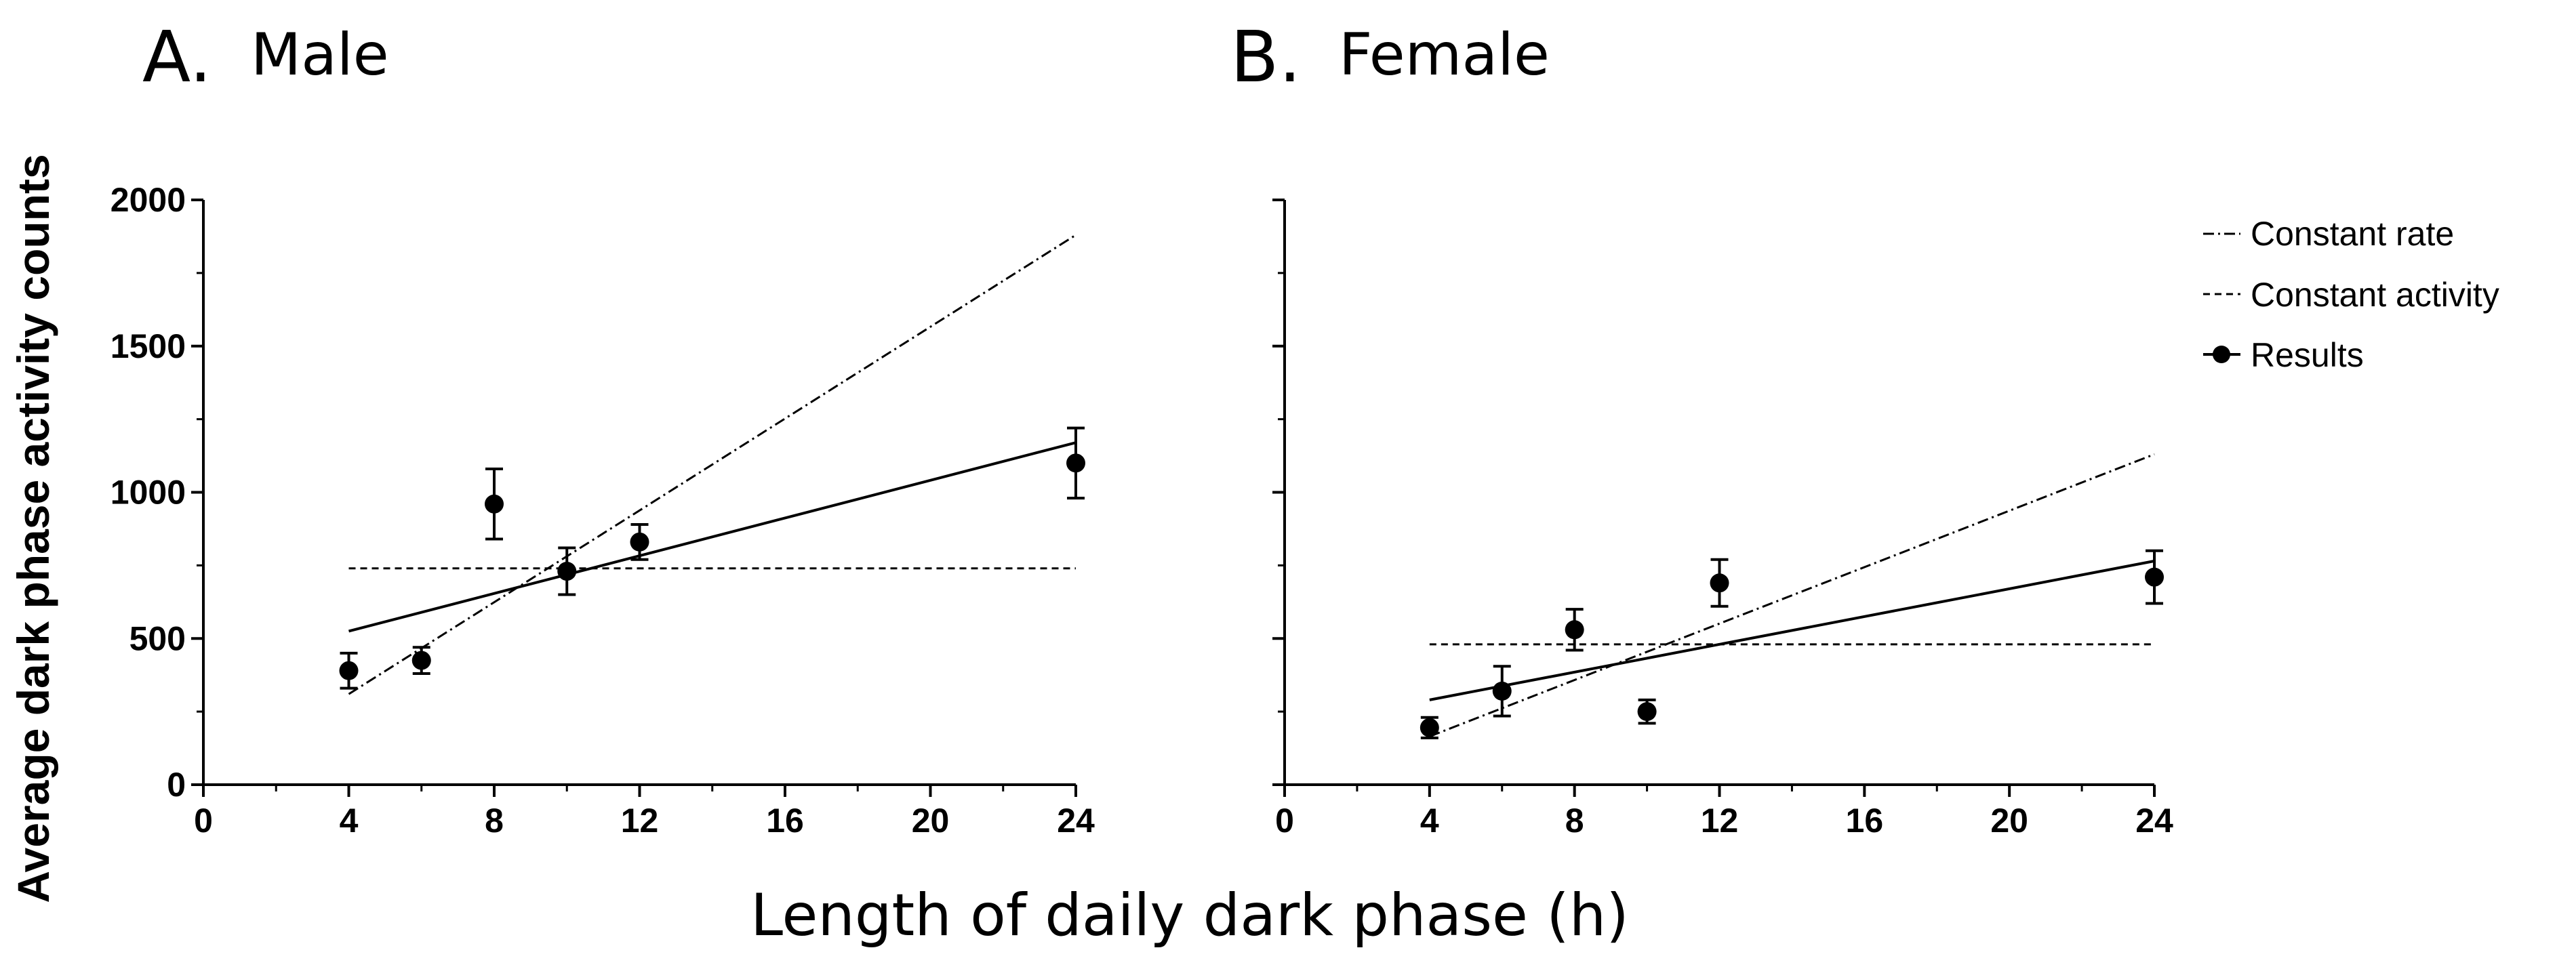 The image size is (2576, 969). What do you see at coordinates (203, 821) in the screenshot?
I see `male-x-tick-label: 0` at bounding box center [203, 821].